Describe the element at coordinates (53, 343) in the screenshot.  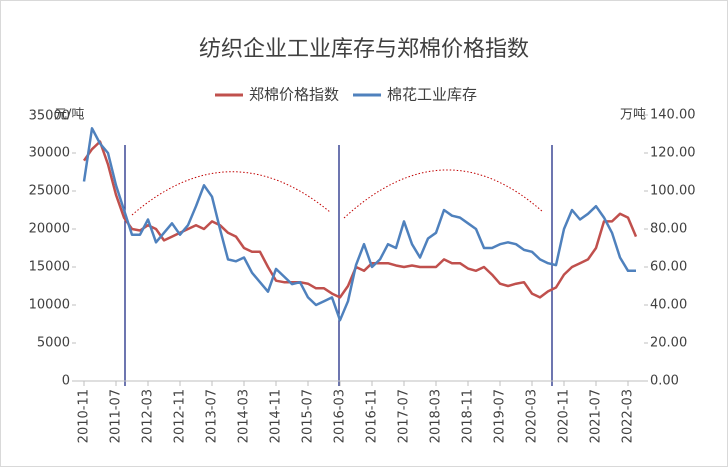
I see `y-tick-label: 5000` at that location.